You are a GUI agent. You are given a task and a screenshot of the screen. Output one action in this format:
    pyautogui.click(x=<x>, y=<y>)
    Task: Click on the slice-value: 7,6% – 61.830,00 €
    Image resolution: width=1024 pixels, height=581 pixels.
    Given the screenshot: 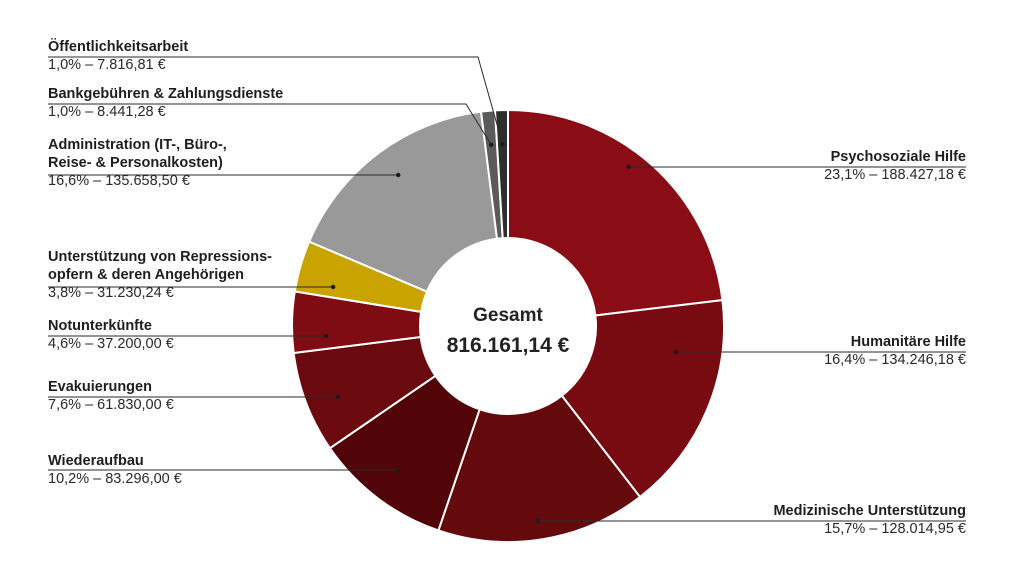 What is the action you would take?
    pyautogui.click(x=111, y=405)
    